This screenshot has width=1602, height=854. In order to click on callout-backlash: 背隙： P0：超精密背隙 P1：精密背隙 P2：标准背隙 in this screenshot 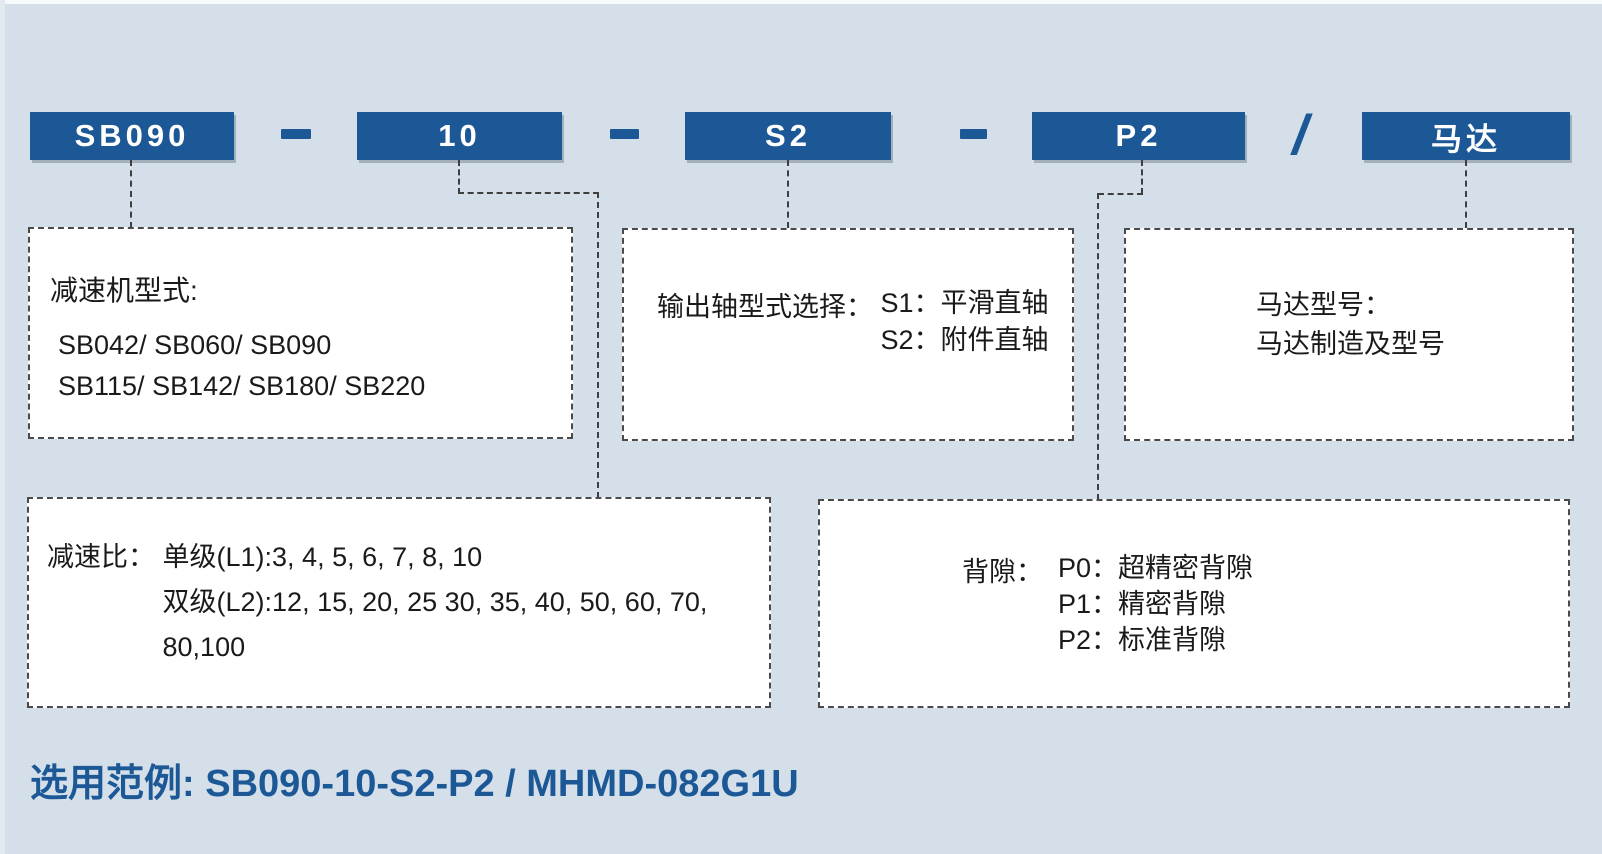, I will do `click(1194, 603)`.